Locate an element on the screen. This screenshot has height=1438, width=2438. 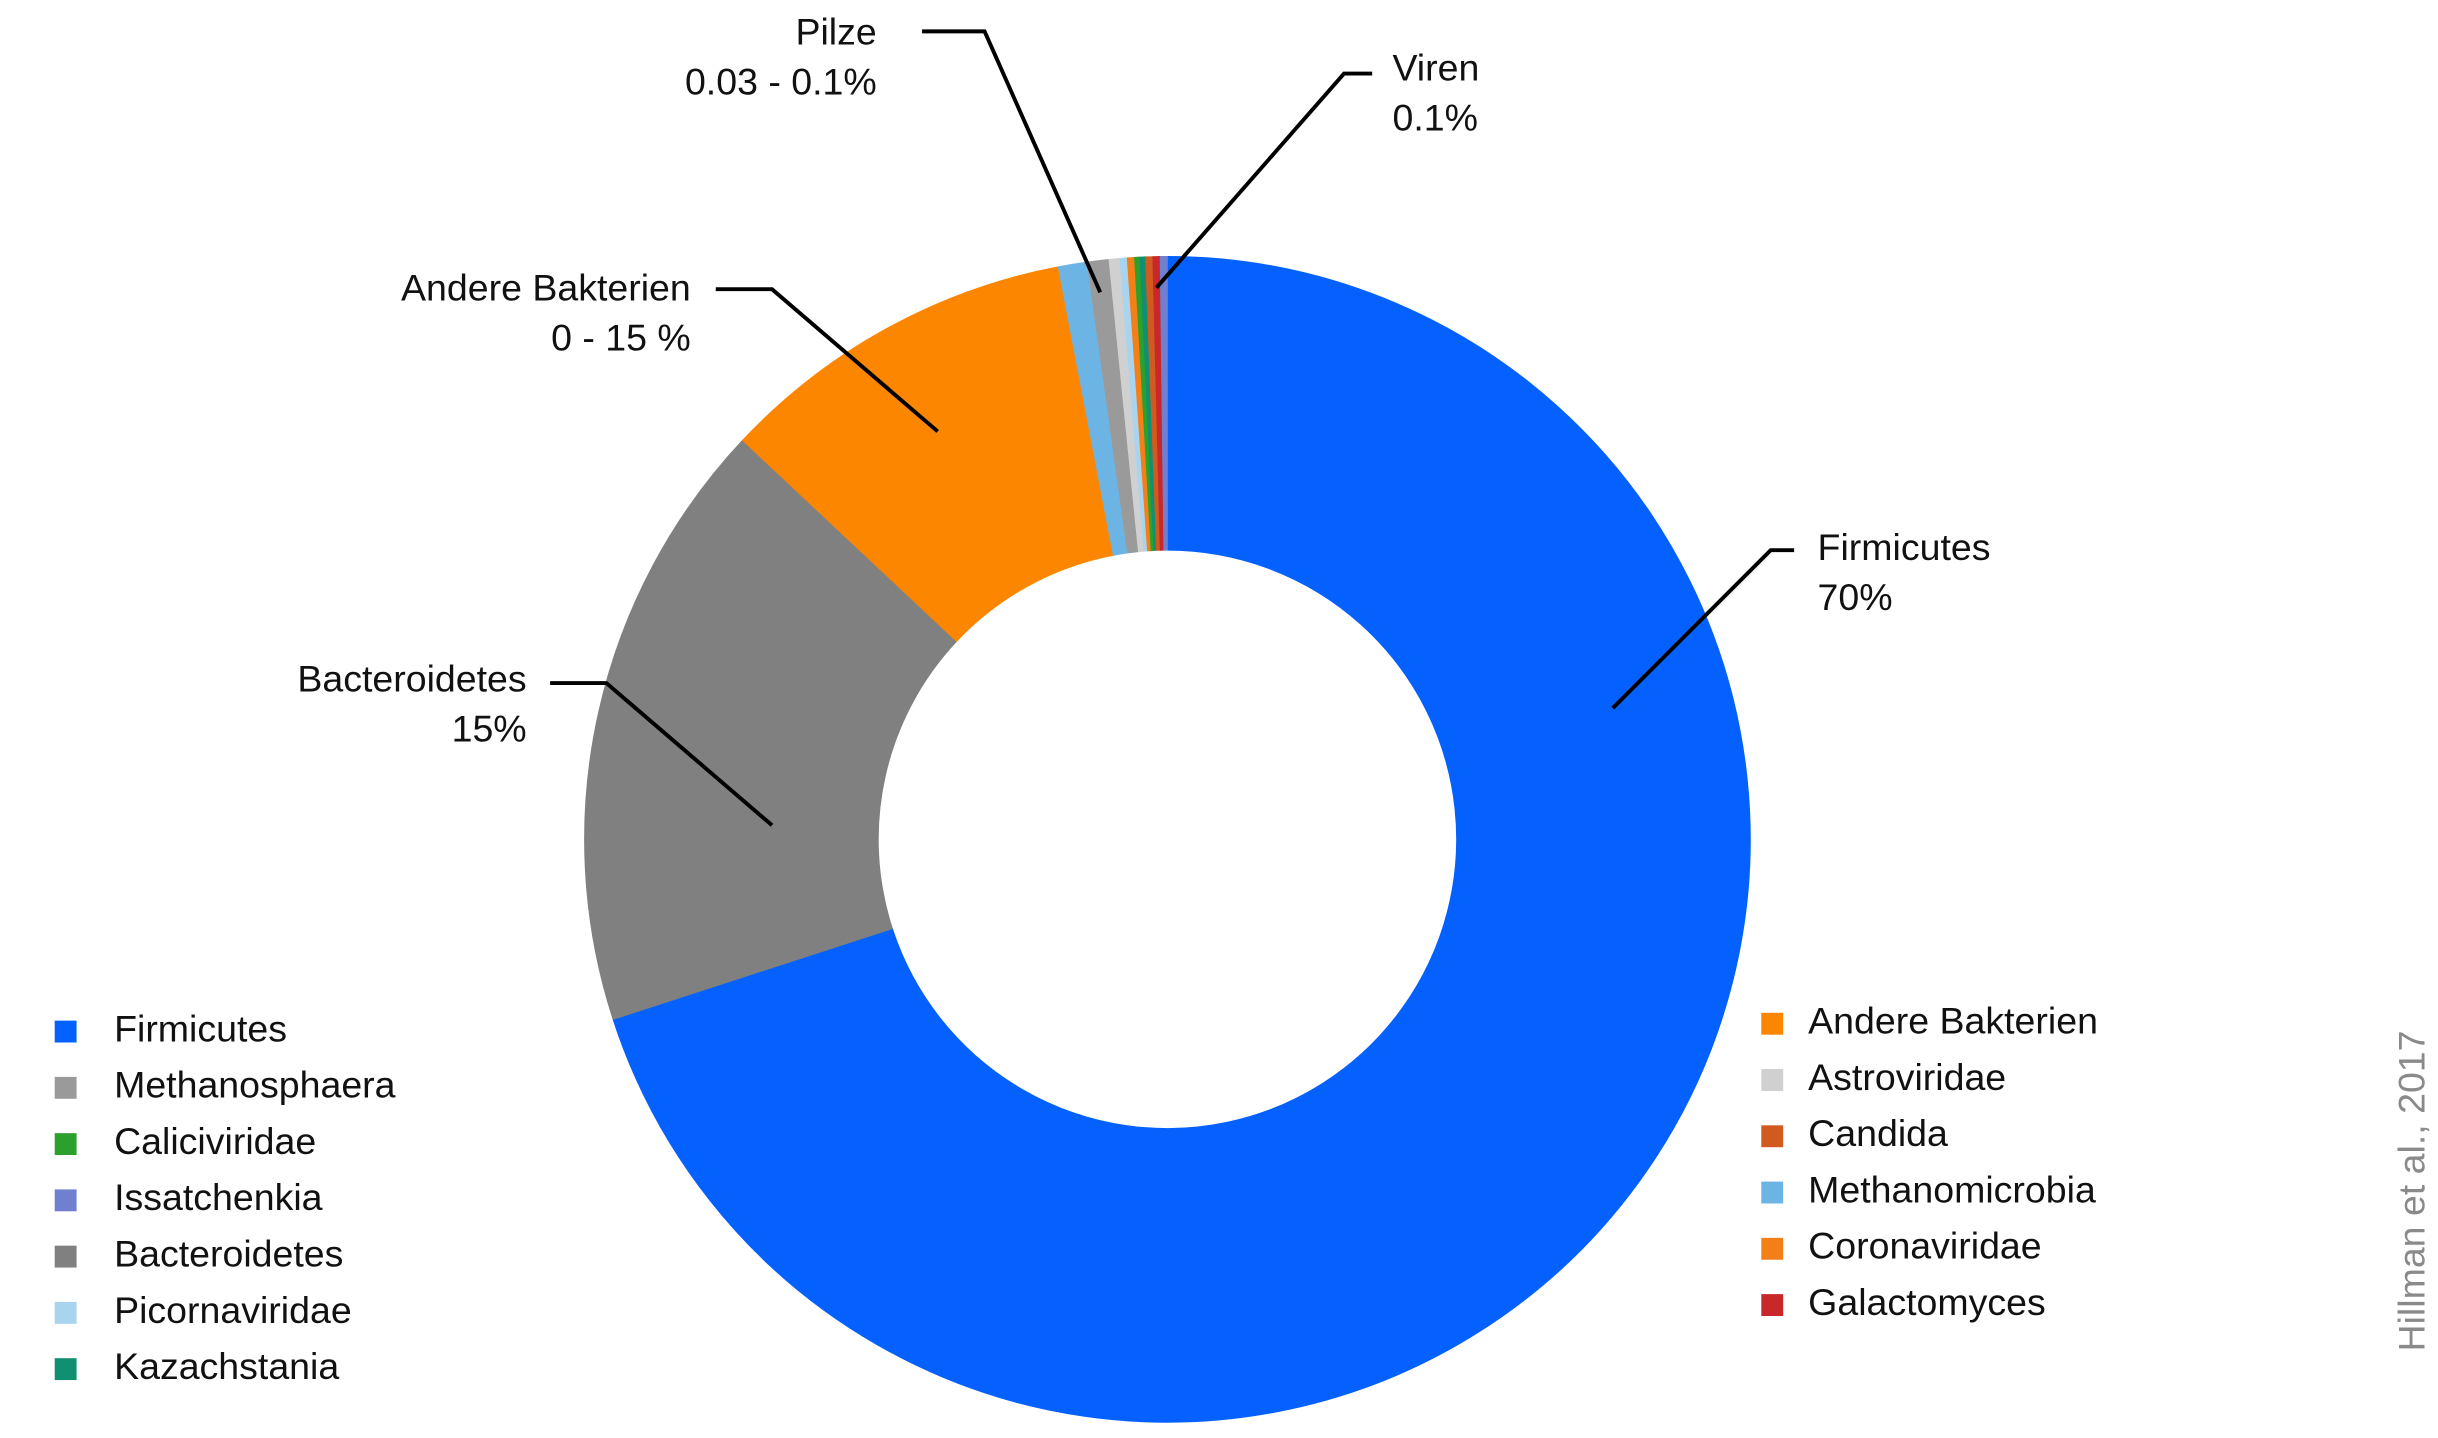
legend-label: Caliciviridae is located at coordinates (215, 1141).